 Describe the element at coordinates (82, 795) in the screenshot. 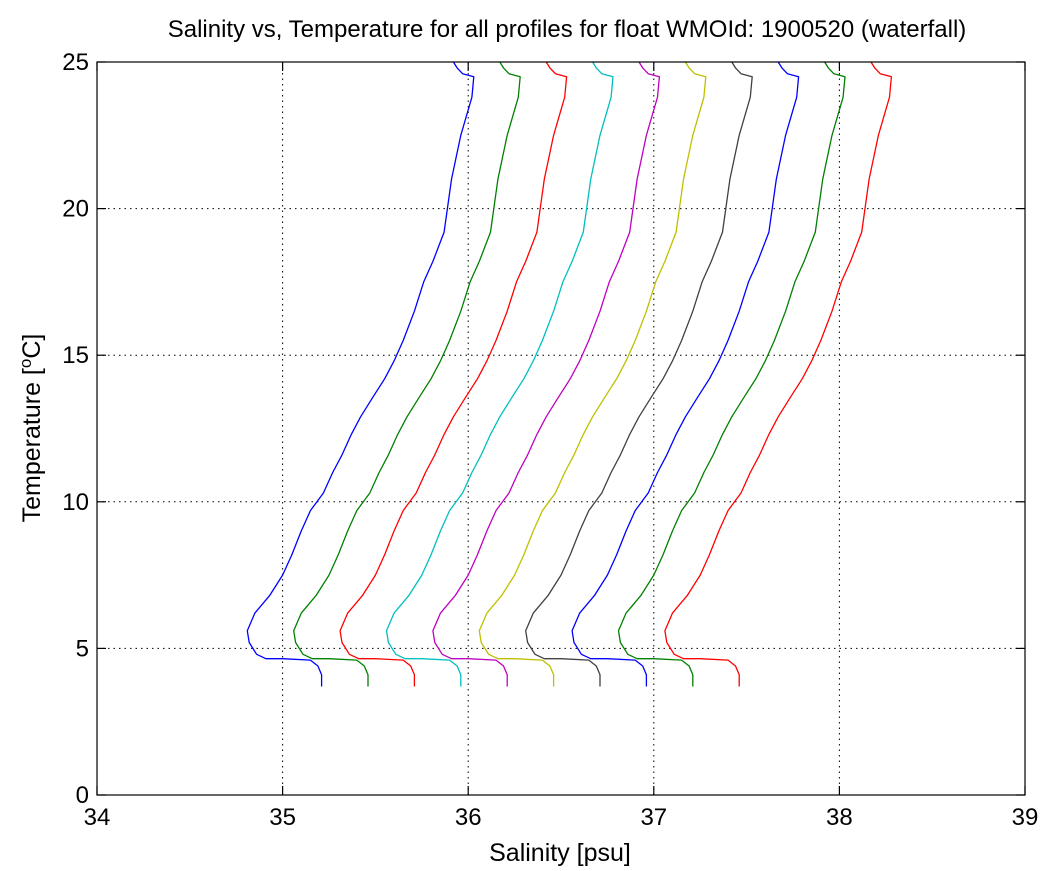

I see `y-tick-label: 0` at that location.